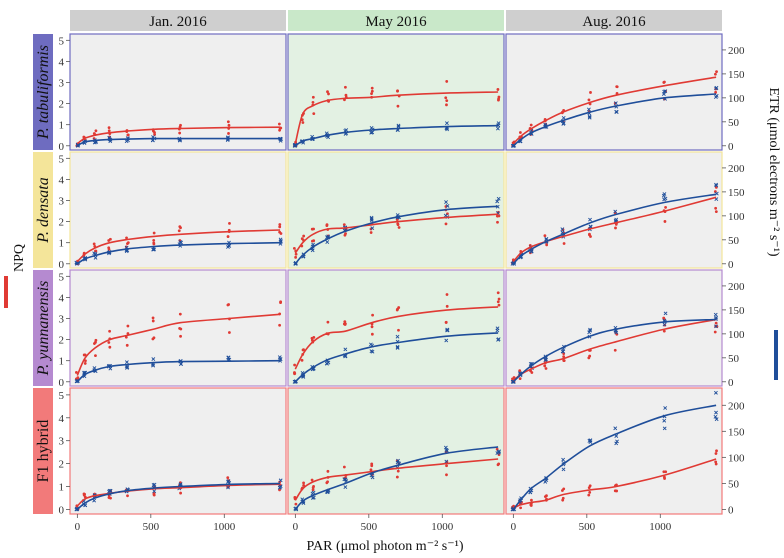 Image resolution: width=784 pixels, height=558 pixels. Describe the element at coordinates (62, 341) in the screenshot. I see `left-tick-label: 2` at that location.